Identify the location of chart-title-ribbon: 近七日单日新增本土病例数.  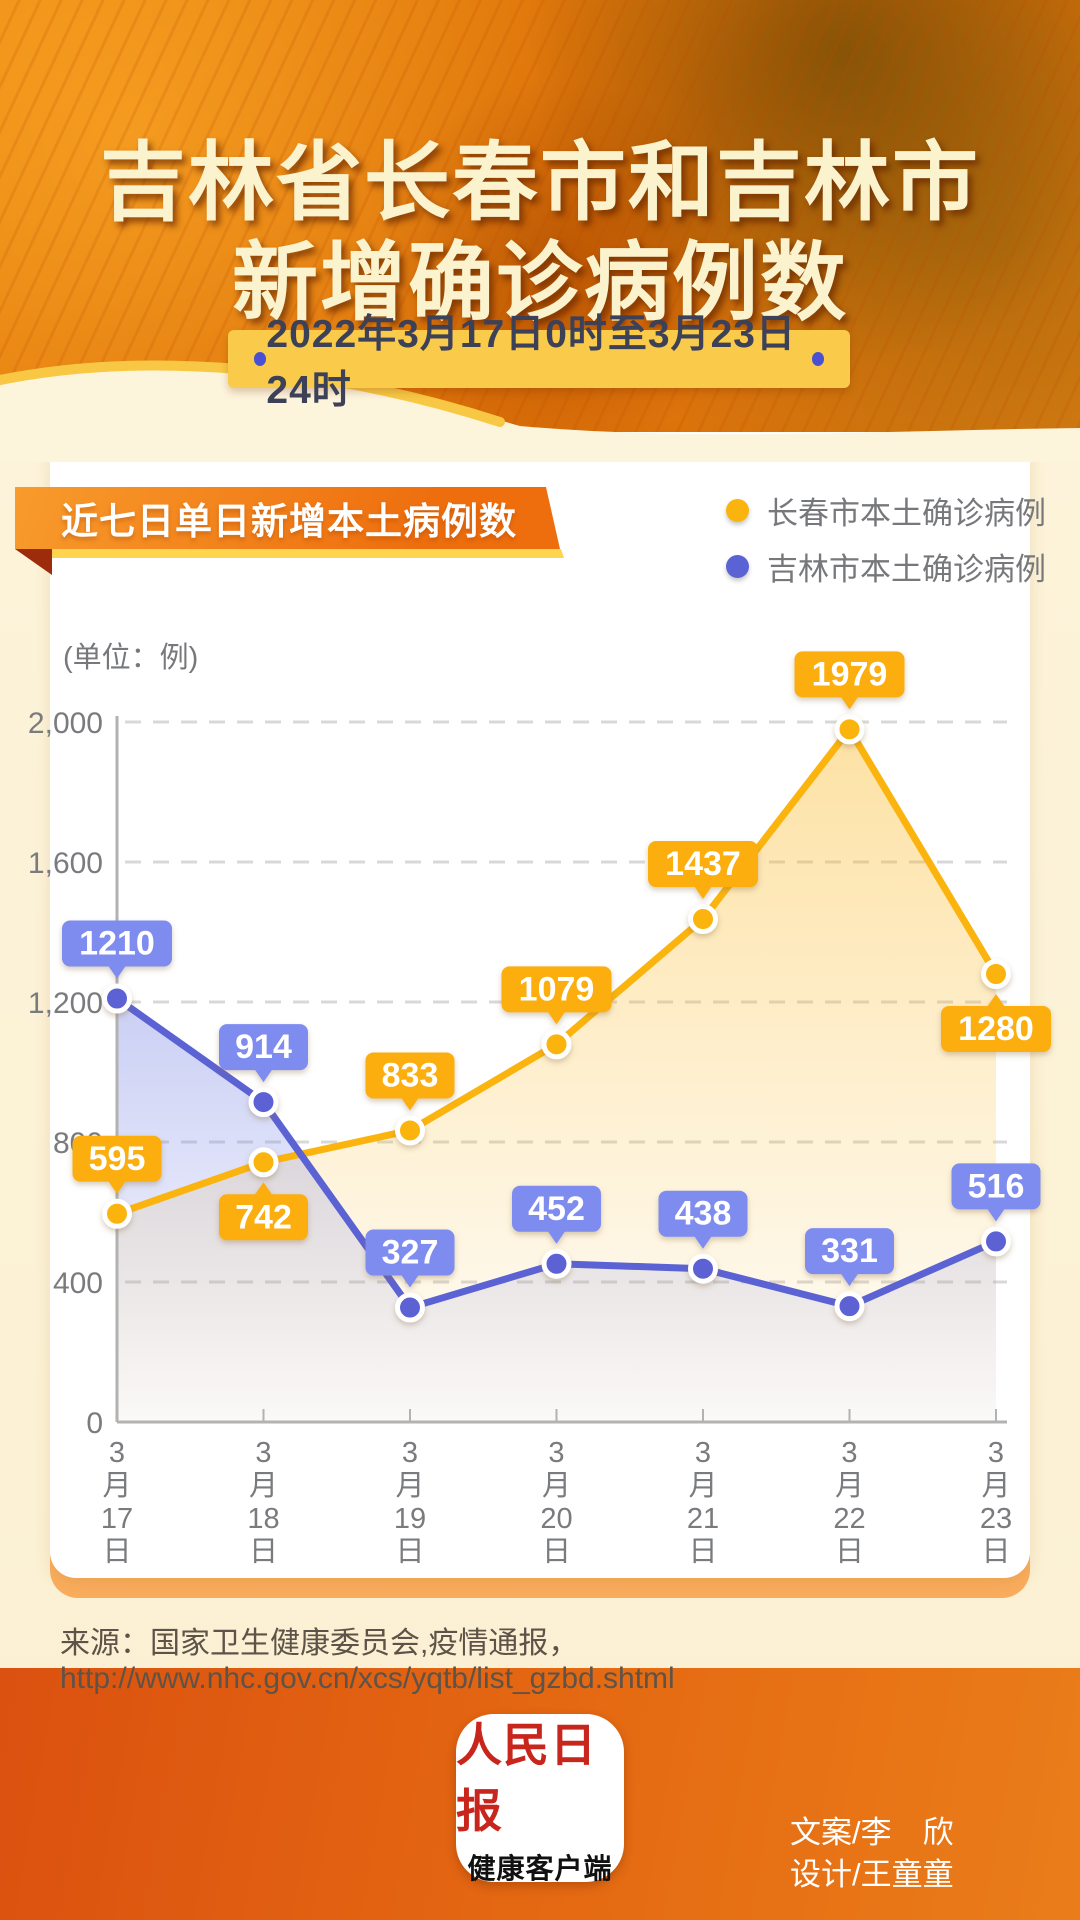
(287, 518).